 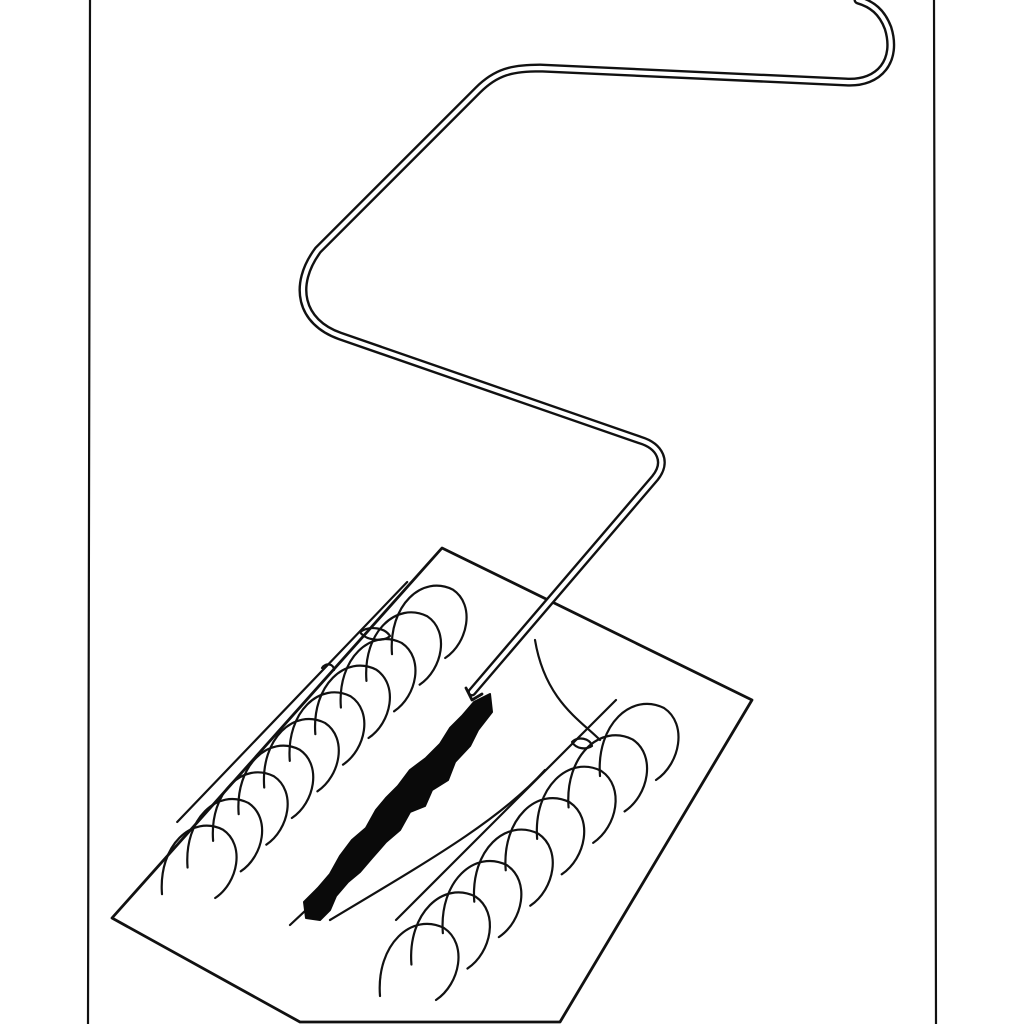 What do you see at coordinates (89, 512) in the screenshot?
I see `left-border-line` at bounding box center [89, 512].